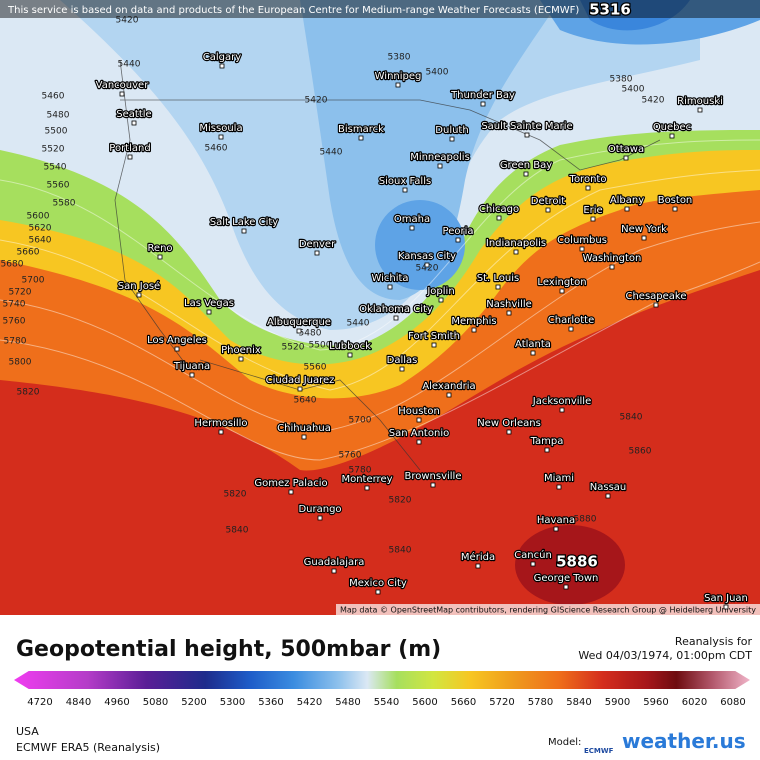 Image resolution: width=760 pixels, height=760 pixels. I want to click on city-label: Portland, so click(129, 148).